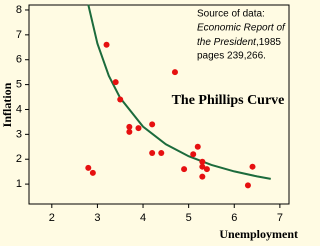 This screenshot has width=320, height=246. Describe the element at coordinates (227, 42) in the screenshot. I see `source-note: the President` at that location.